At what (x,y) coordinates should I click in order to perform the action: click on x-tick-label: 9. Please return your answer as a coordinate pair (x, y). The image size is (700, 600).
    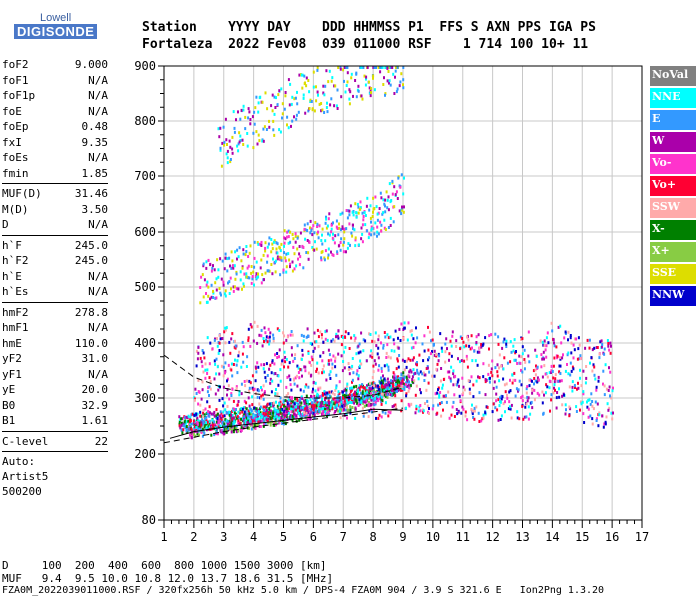
    Looking at the image, I should click on (402, 537).